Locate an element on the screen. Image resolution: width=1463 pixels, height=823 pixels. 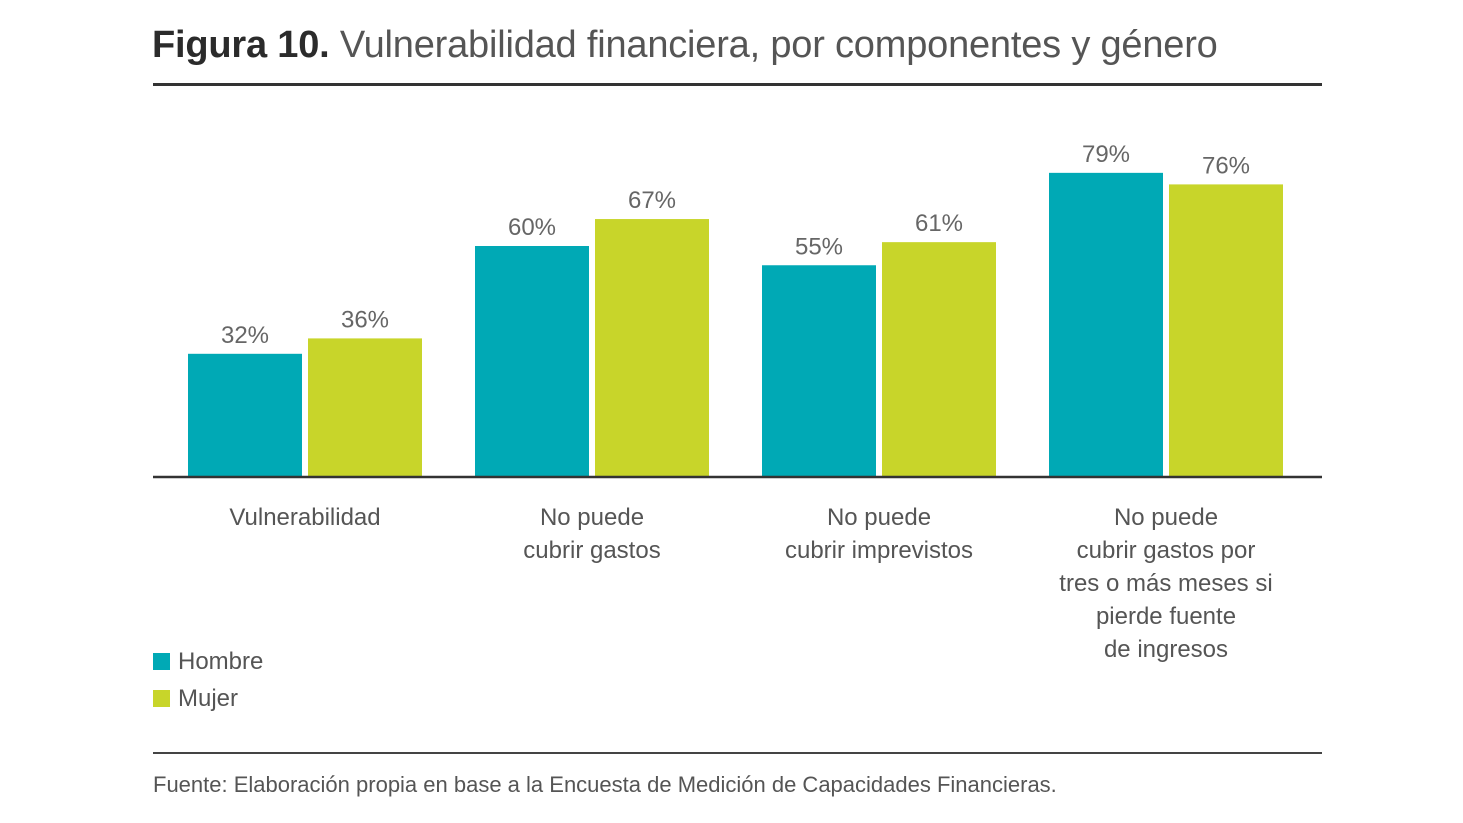
category-label-1-line-1: cubrir gastos is located at coordinates (591, 550).